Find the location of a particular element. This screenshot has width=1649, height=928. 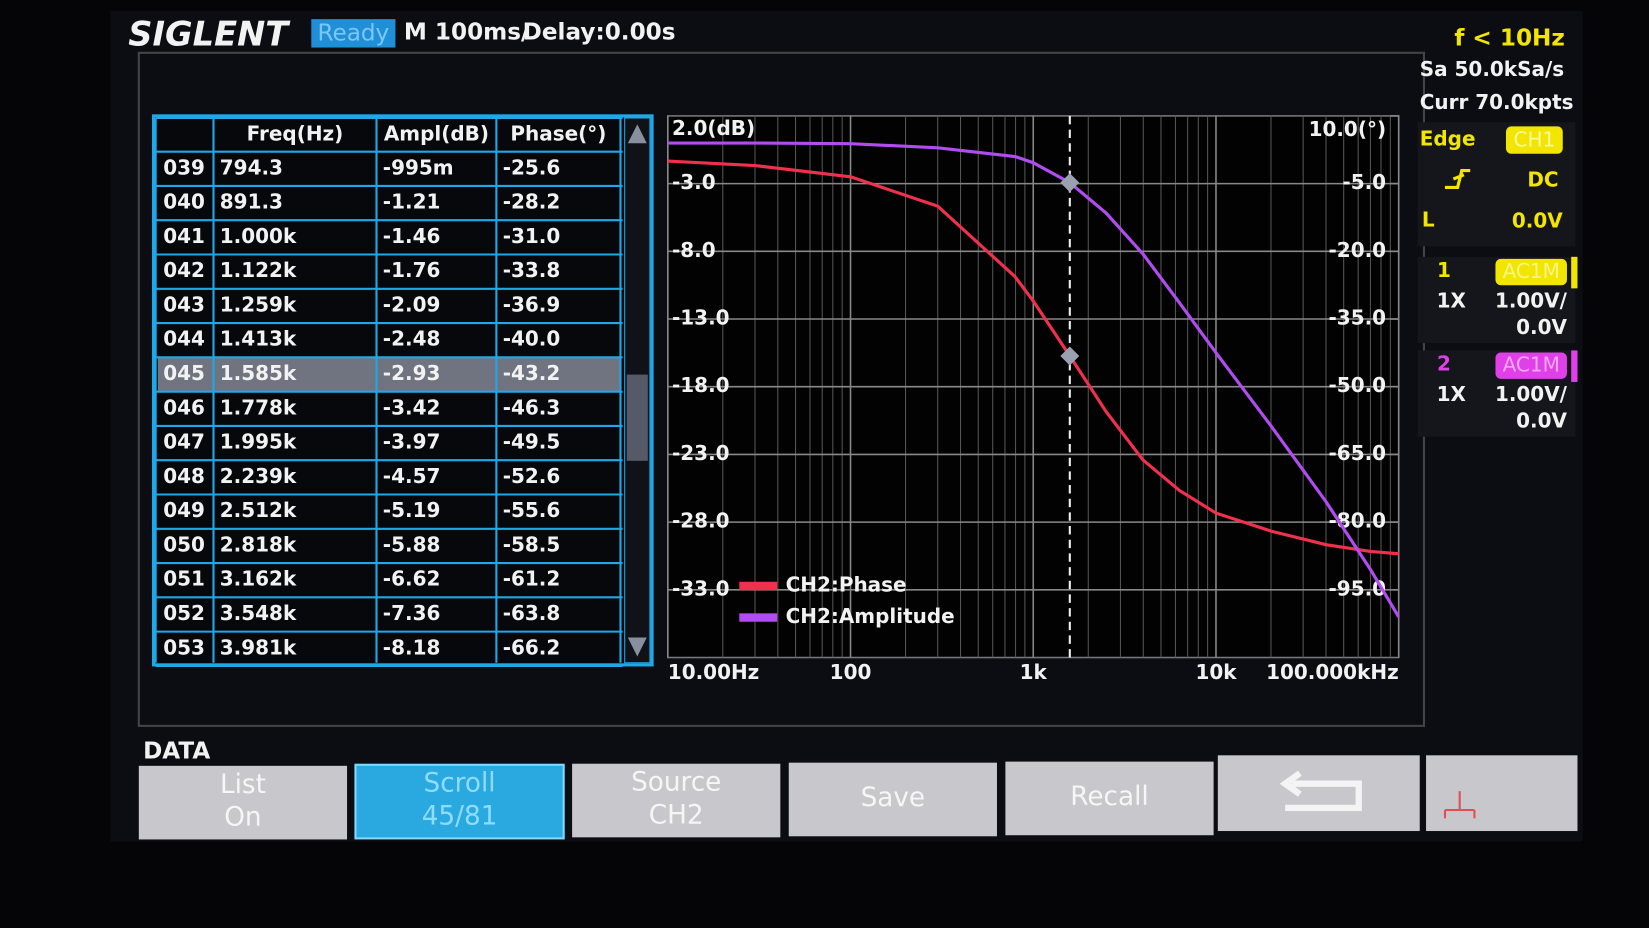

network-icon is located at coordinates (1459, 805).